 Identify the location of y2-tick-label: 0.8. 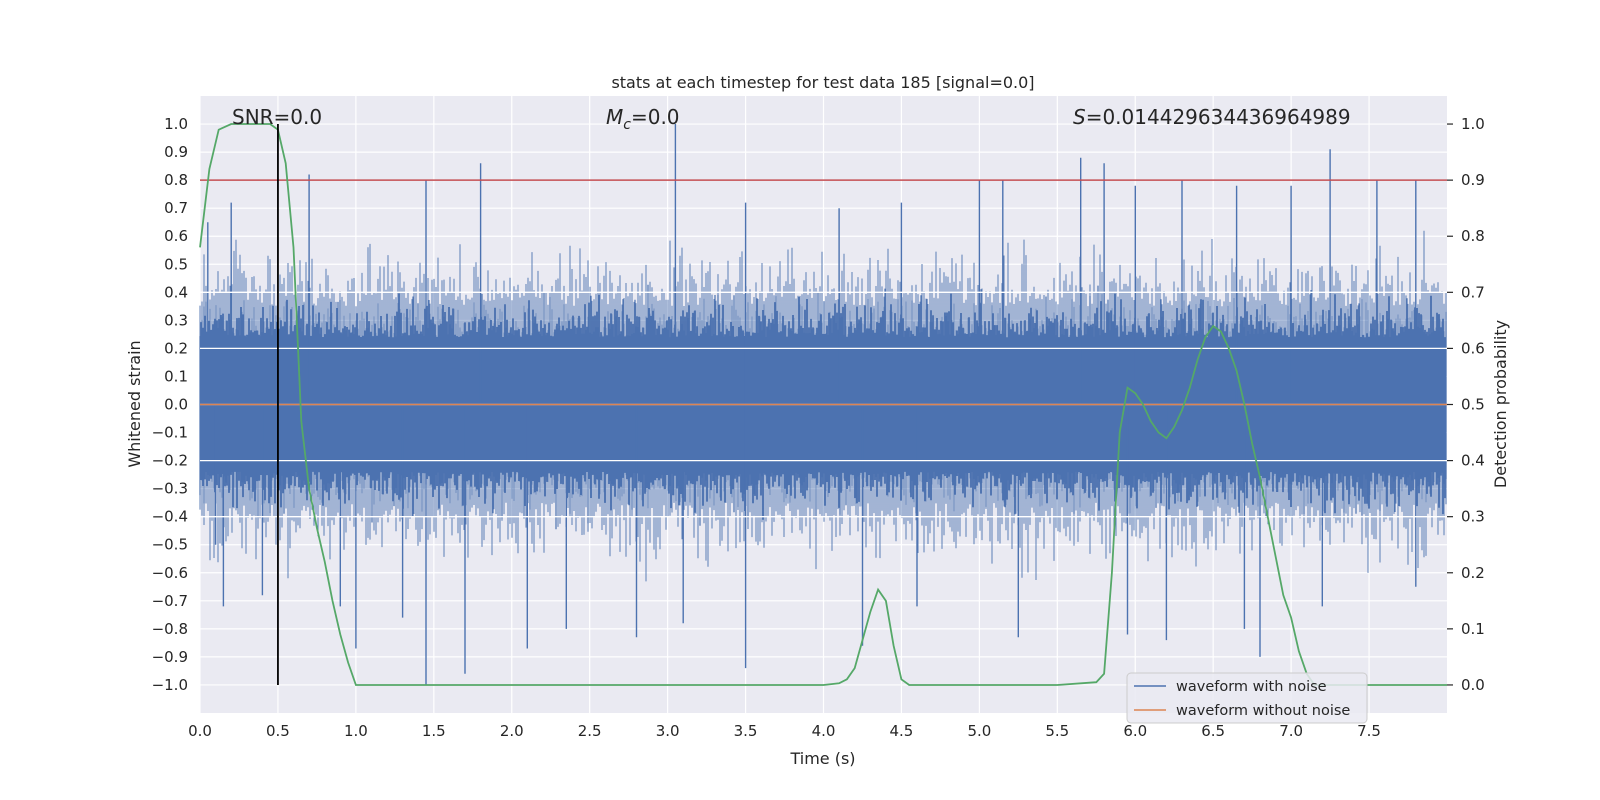
(1473, 236).